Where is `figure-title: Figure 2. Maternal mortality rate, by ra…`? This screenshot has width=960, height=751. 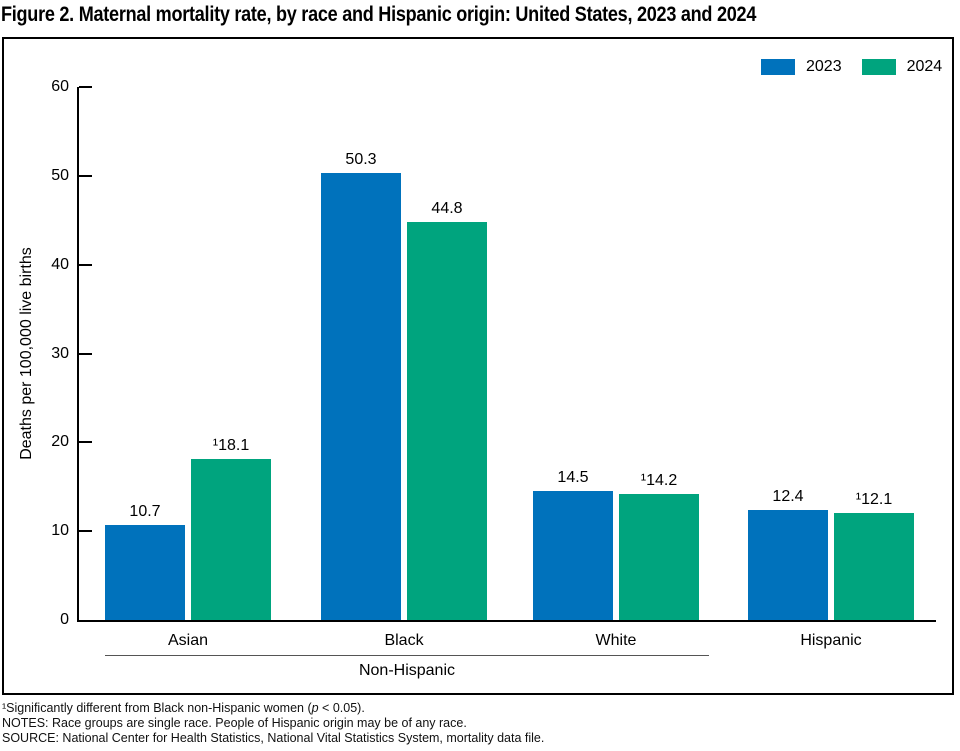
figure-title: Figure 2. Maternal mortality rate, by ra… is located at coordinates (379, 14).